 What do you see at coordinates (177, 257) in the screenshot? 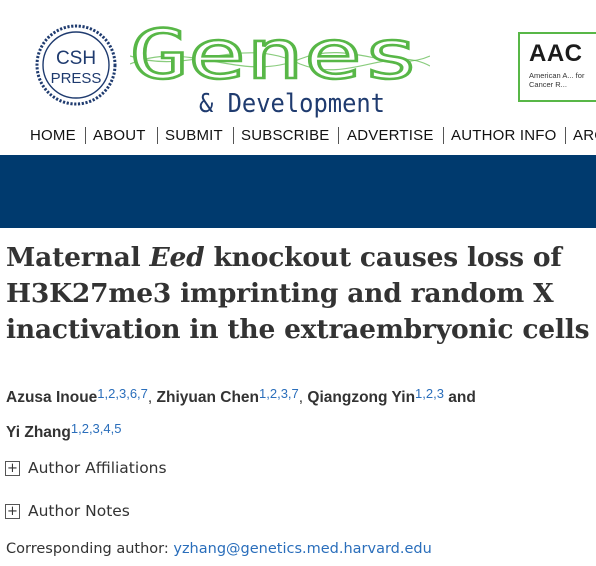
I see `title-gene-name: Eed` at bounding box center [177, 257].